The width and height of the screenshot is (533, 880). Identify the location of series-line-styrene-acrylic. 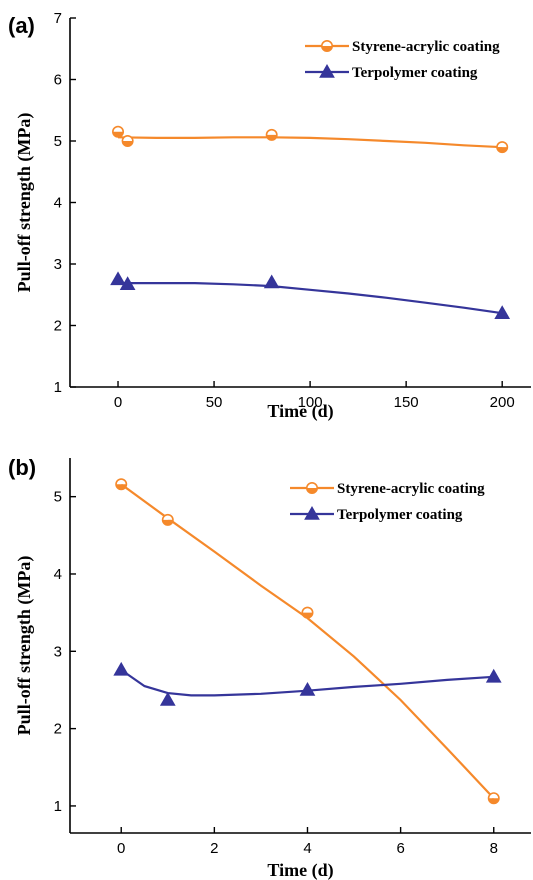
(310, 142).